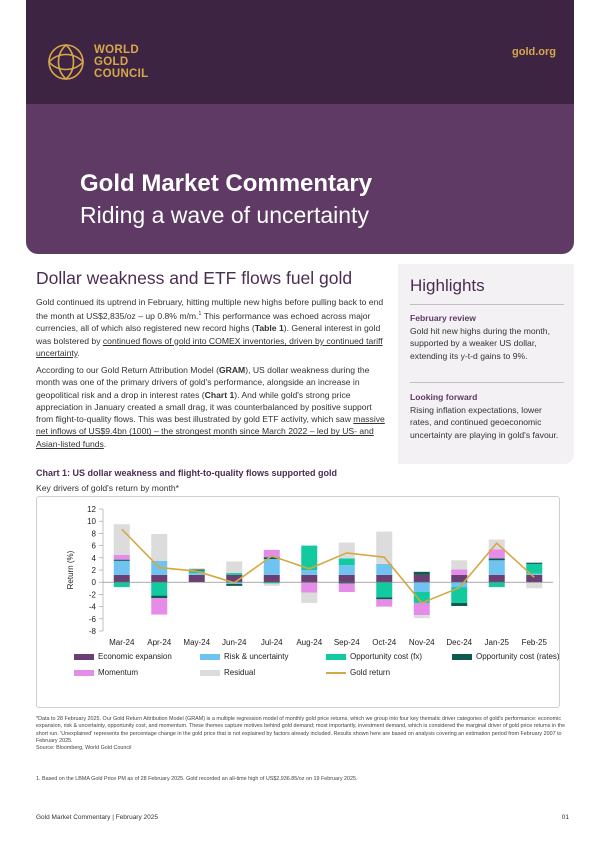  I want to click on x-tick-label: Apr-24, so click(159, 642).